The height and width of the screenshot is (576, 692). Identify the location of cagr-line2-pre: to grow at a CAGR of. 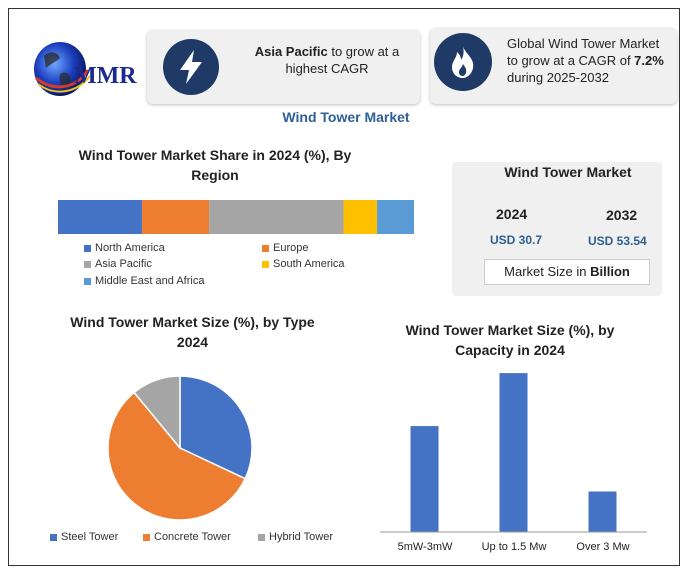
(571, 60).